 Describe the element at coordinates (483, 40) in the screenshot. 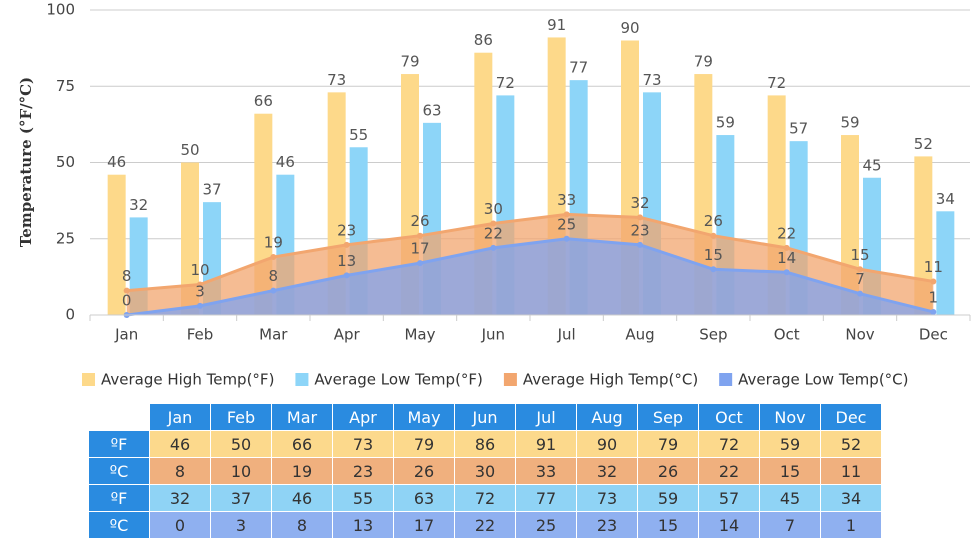

I see `data-label: 86` at that location.